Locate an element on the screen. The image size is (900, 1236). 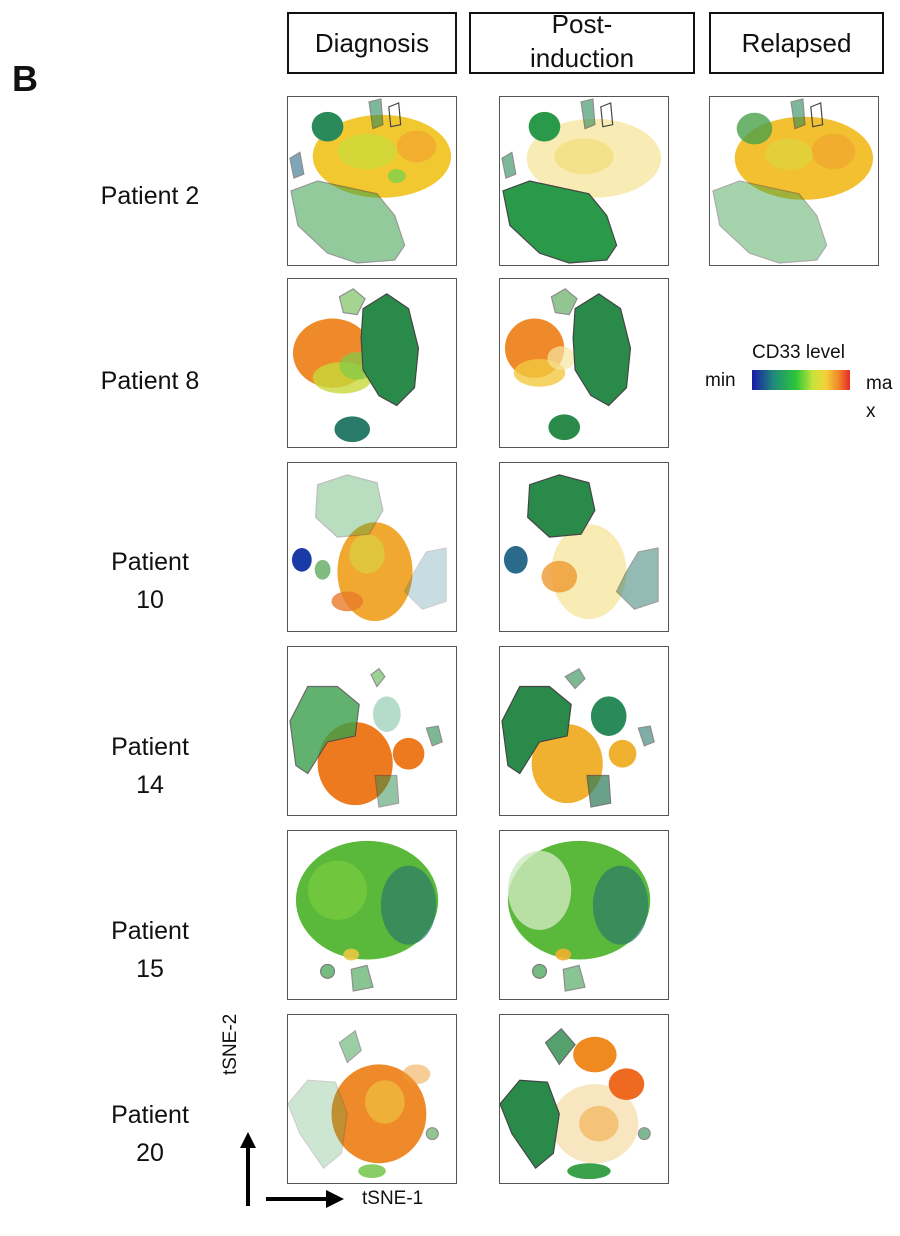
tsne-plot-patient-8-post-induction is located at coordinates (584, 363).